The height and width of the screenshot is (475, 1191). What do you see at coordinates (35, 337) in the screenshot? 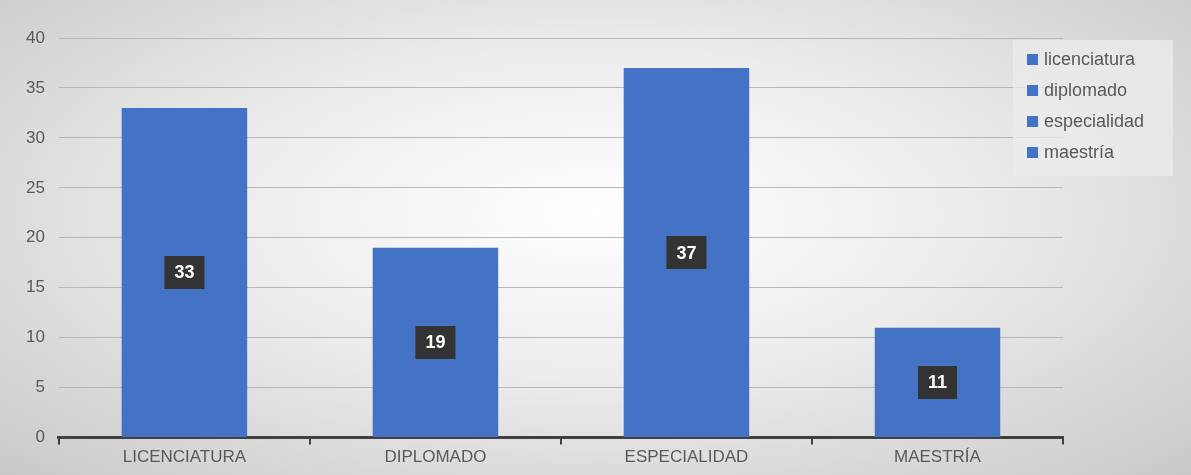
I see `y-tick-label: 10` at bounding box center [35, 337].